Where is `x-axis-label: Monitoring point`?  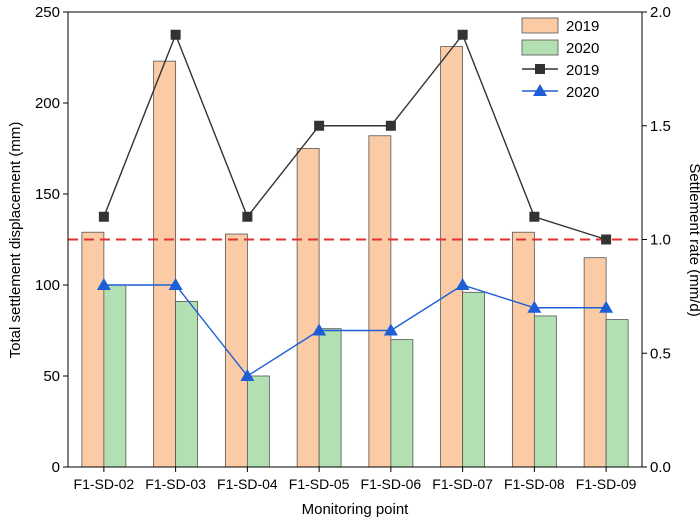 x-axis-label: Monitoring point is located at coordinates (356, 509).